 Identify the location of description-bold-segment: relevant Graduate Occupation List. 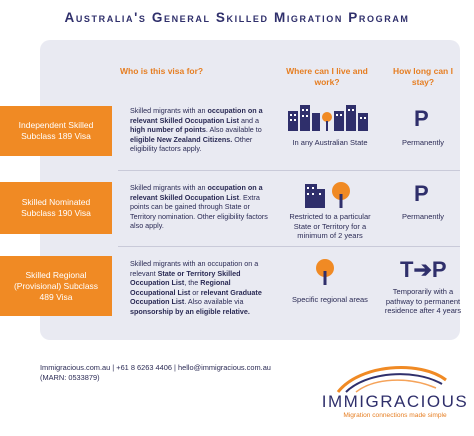
(196, 297).